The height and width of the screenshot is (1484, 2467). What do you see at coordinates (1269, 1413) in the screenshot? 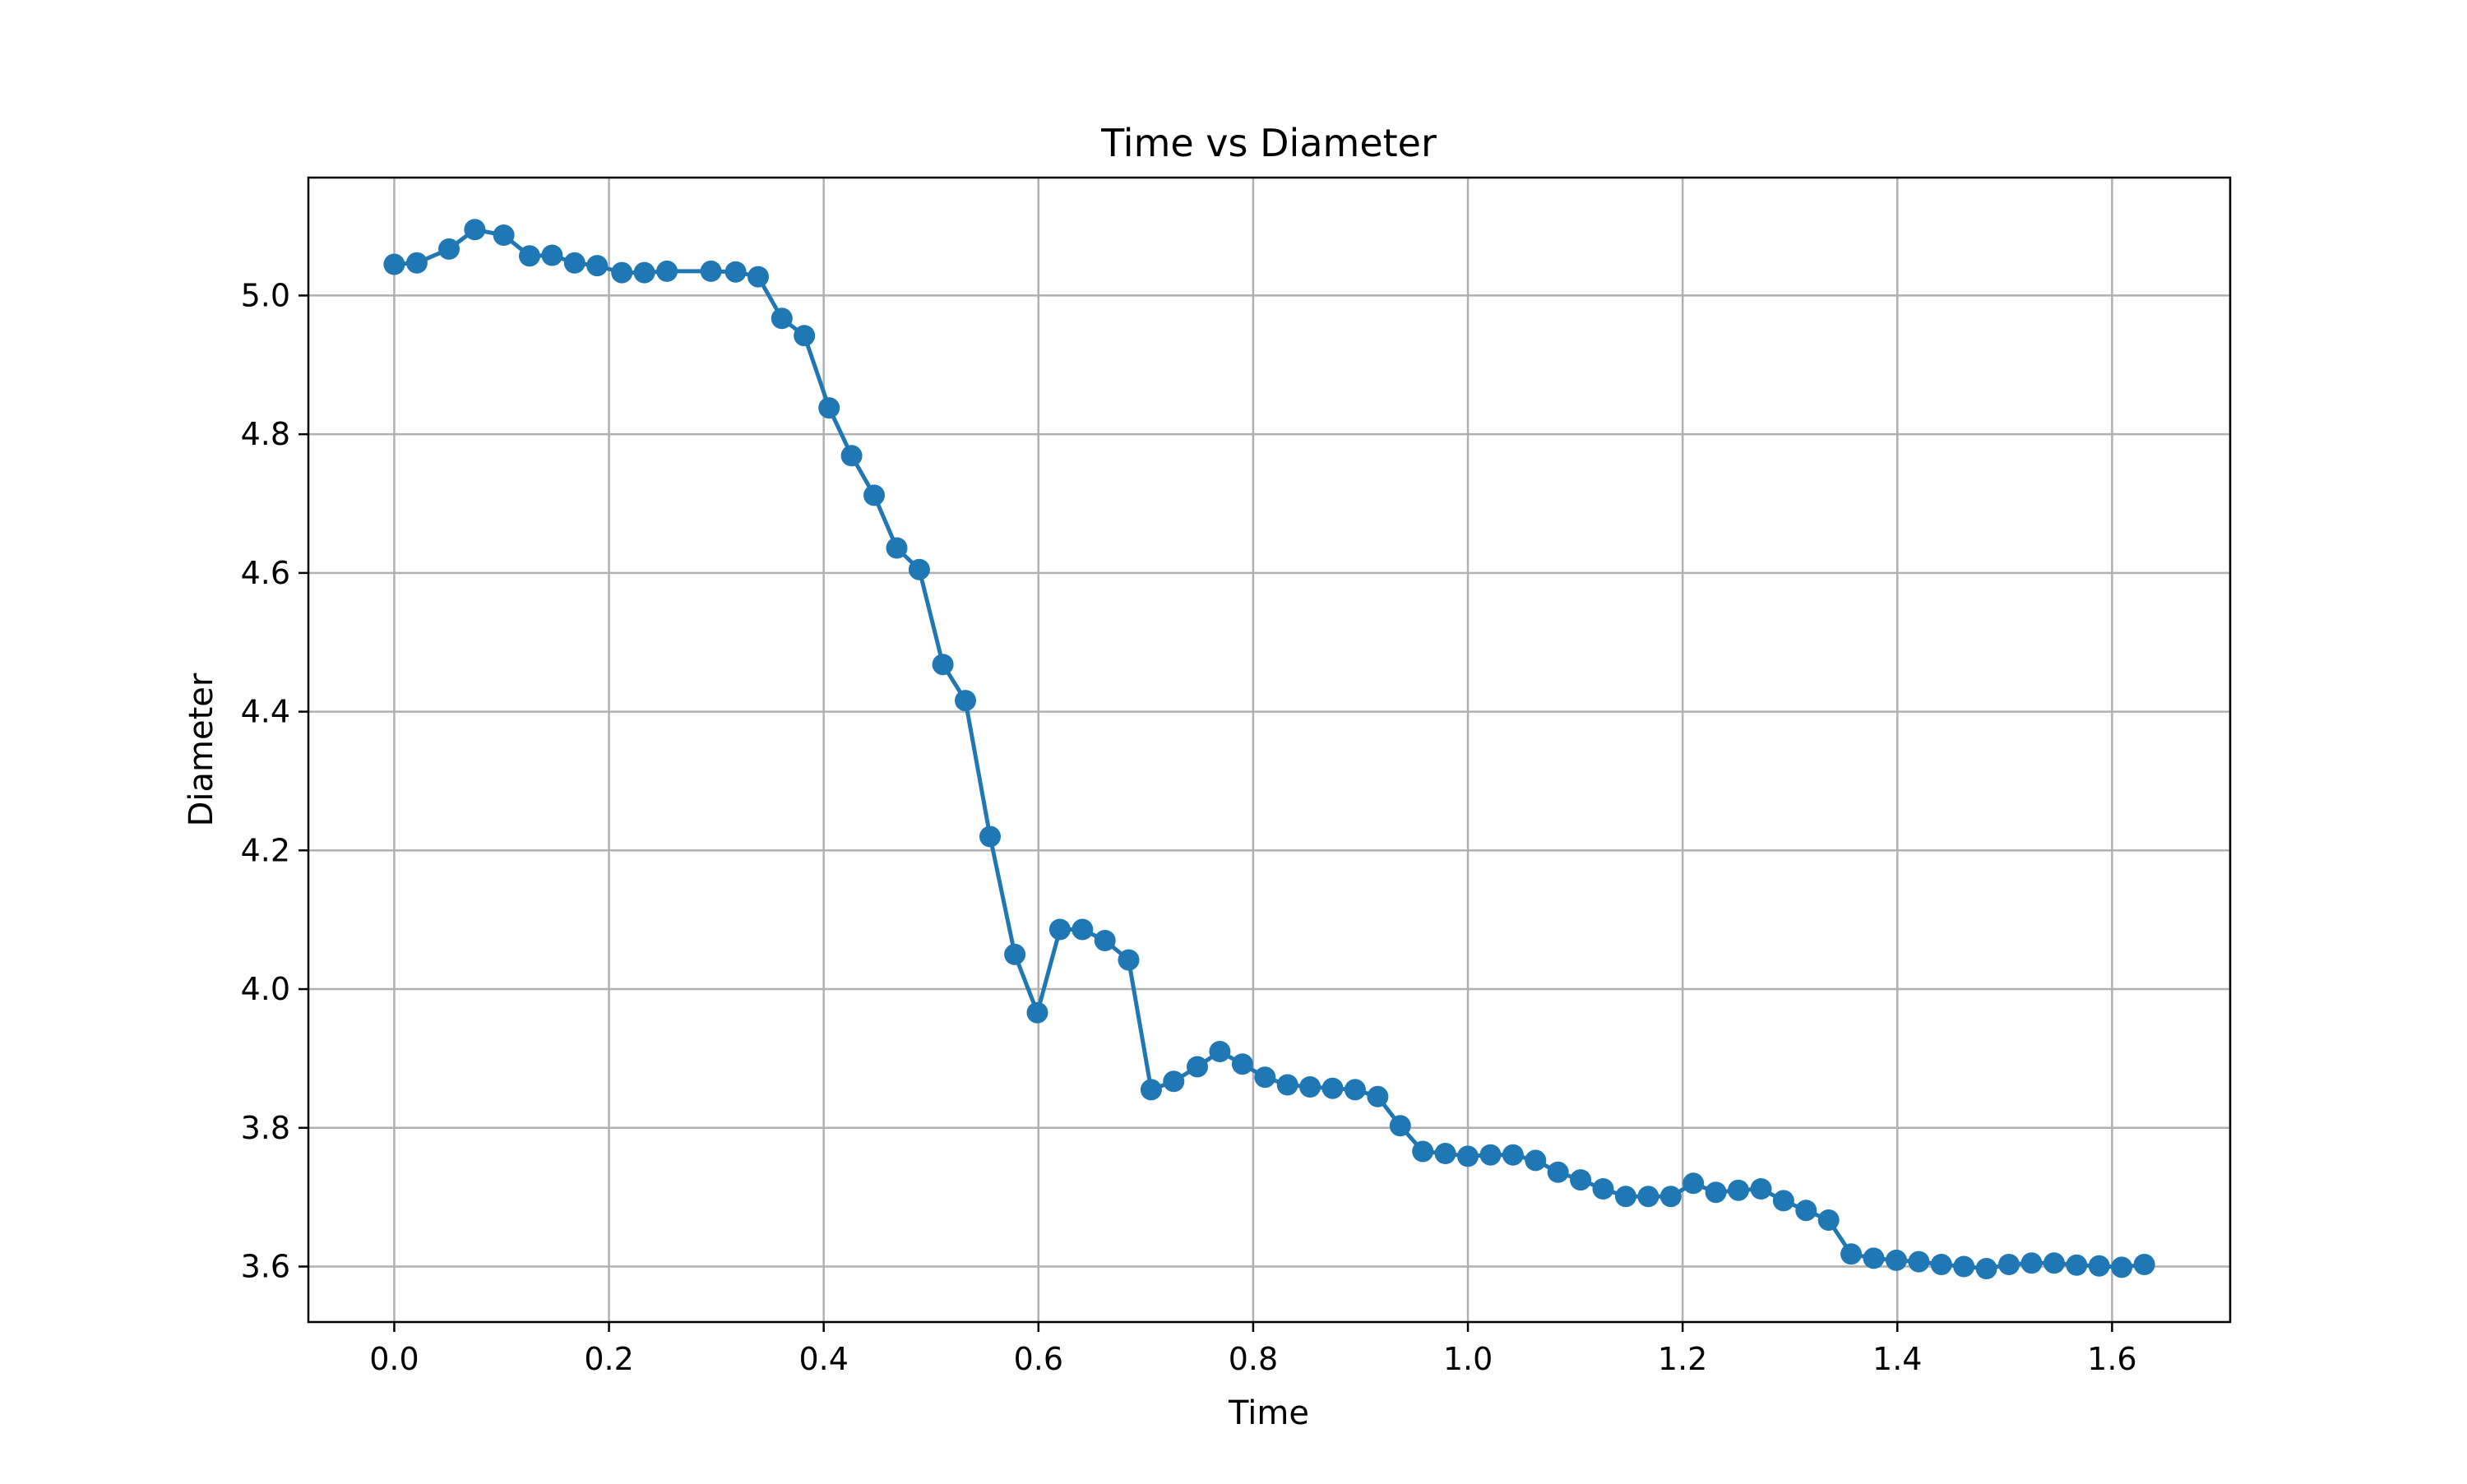
I see `x-axis-label: Time` at bounding box center [1269, 1413].